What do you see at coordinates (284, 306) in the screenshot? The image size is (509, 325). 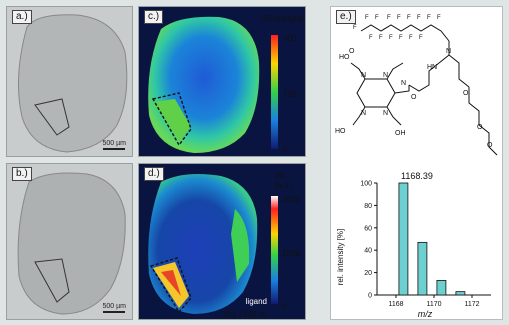 I see `colorbar-tick-d-0: 0` at bounding box center [284, 306].